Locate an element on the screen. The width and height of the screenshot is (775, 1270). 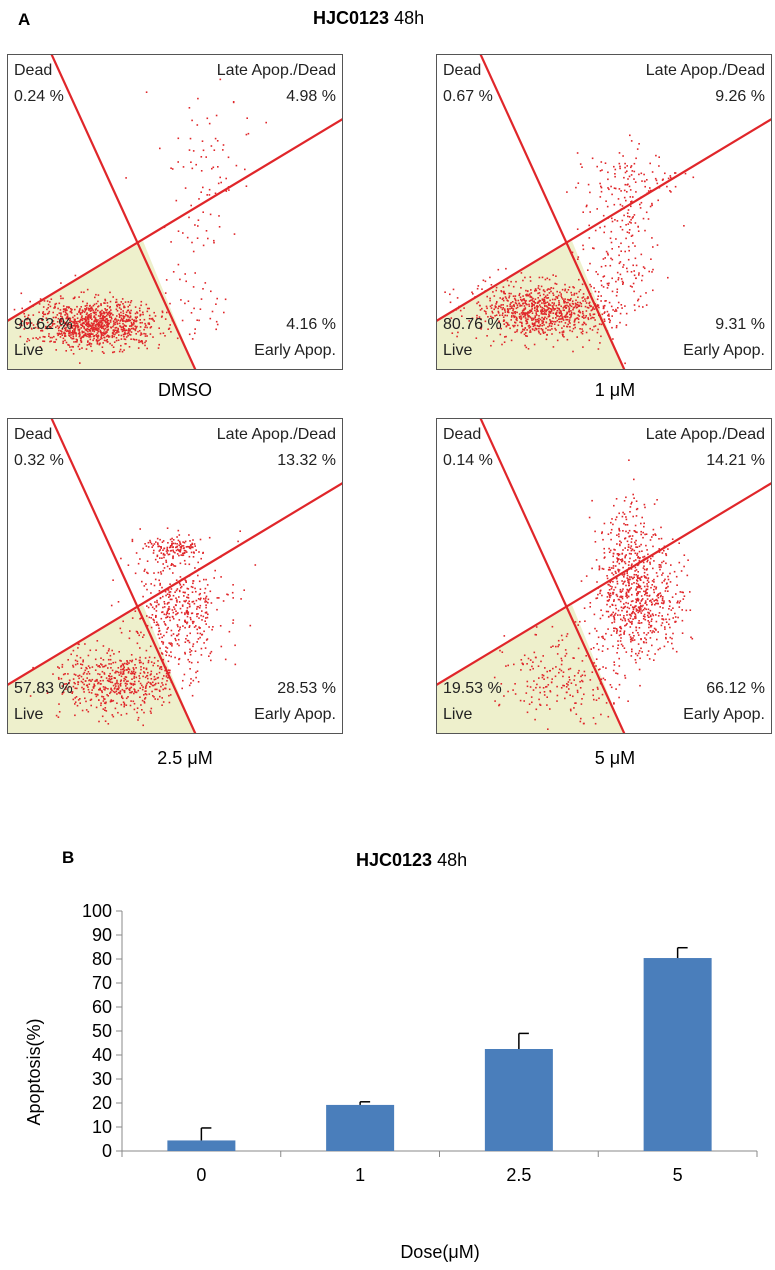
panel-b-title-time: 48h is located at coordinates (452, 860).